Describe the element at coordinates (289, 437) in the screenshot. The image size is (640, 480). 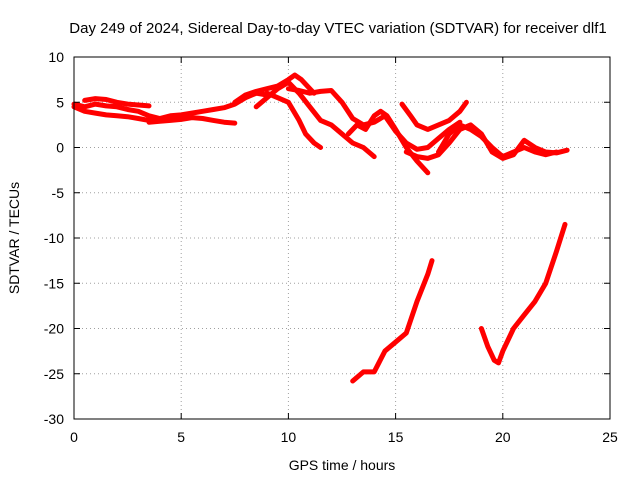
I see `x-tick-label: 10` at that location.